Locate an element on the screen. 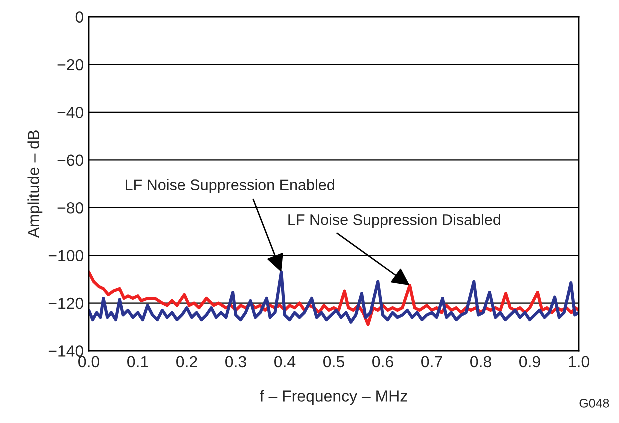 The height and width of the screenshot is (423, 619). y-tick-label: −80 is located at coordinates (71, 208).